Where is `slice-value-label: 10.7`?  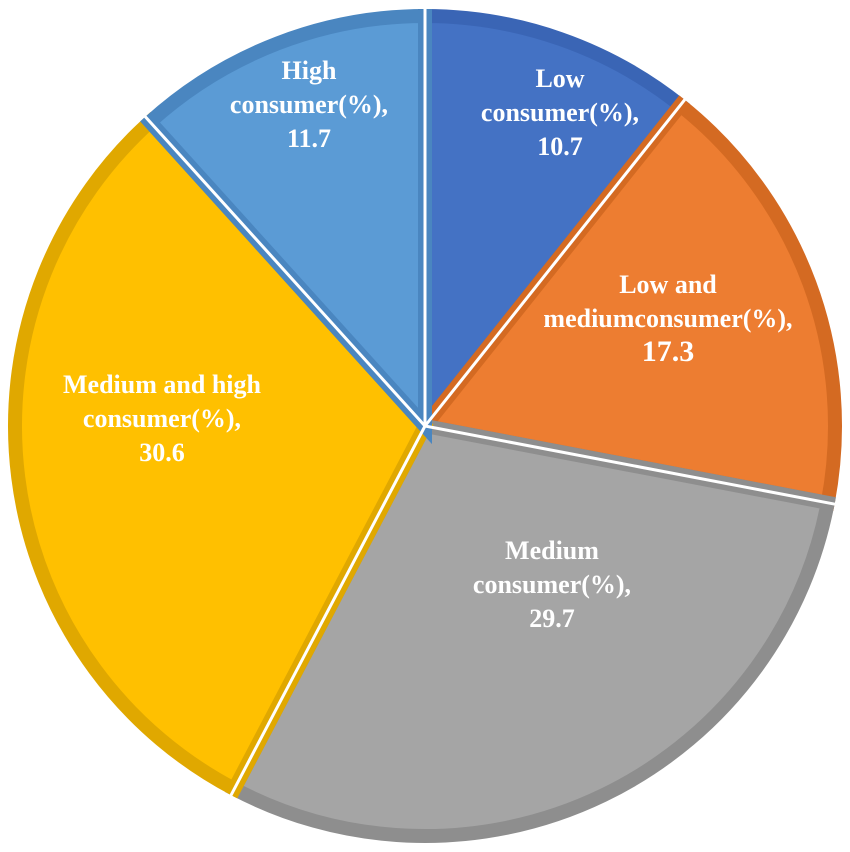 slice-value-label: 10.7 is located at coordinates (560, 146).